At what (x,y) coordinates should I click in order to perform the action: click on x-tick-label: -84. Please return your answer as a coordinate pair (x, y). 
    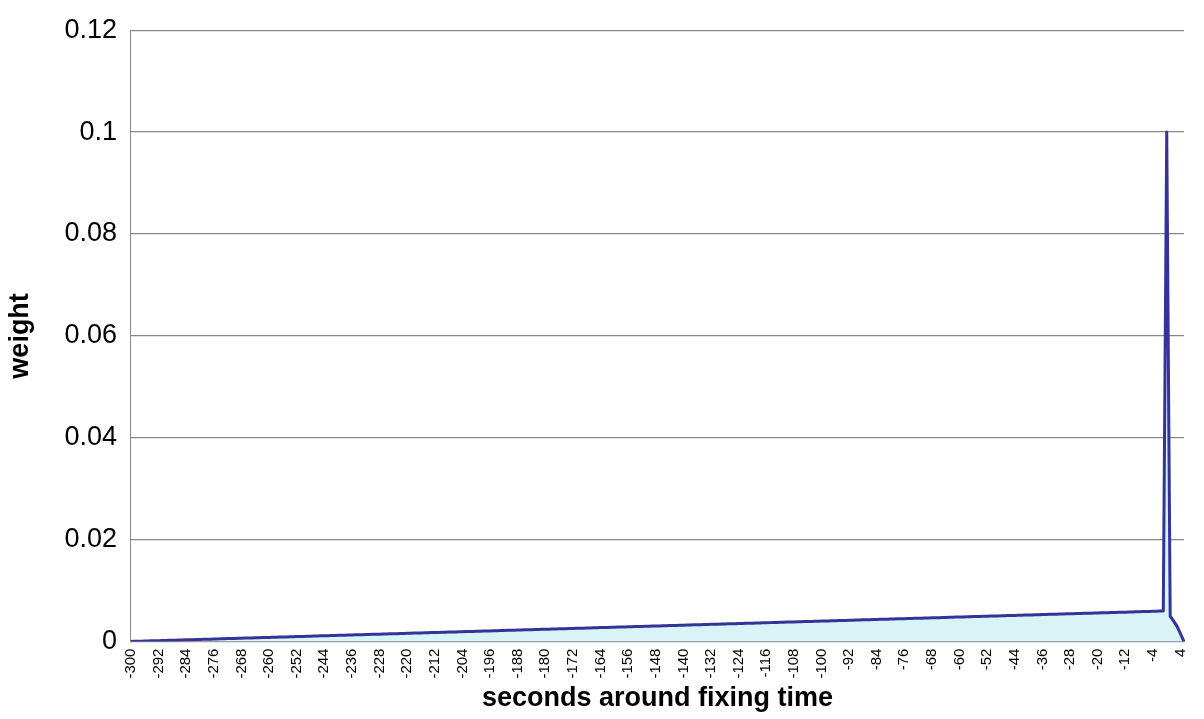
    Looking at the image, I should click on (875, 659).